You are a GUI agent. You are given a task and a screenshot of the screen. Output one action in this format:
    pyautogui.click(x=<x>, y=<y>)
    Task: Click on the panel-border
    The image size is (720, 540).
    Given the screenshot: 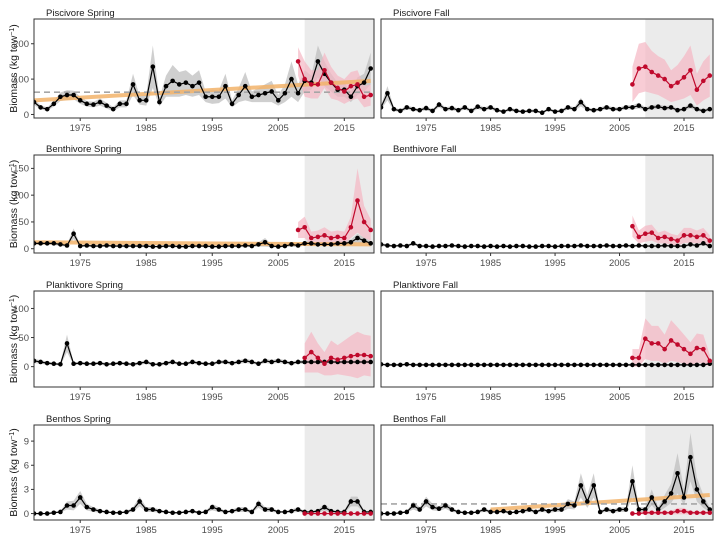 What is the action you would take?
    pyautogui.click(x=547, y=339)
    